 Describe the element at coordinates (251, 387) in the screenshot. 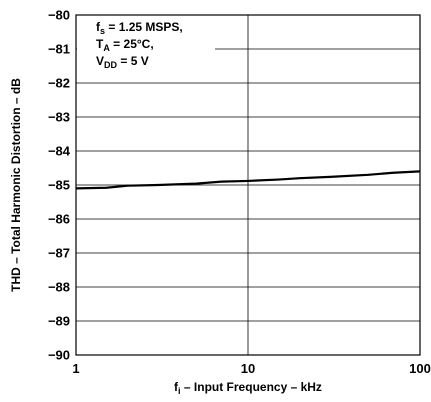

I see `x-axis-label-rest: – Input Frequency – kHz` at that location.